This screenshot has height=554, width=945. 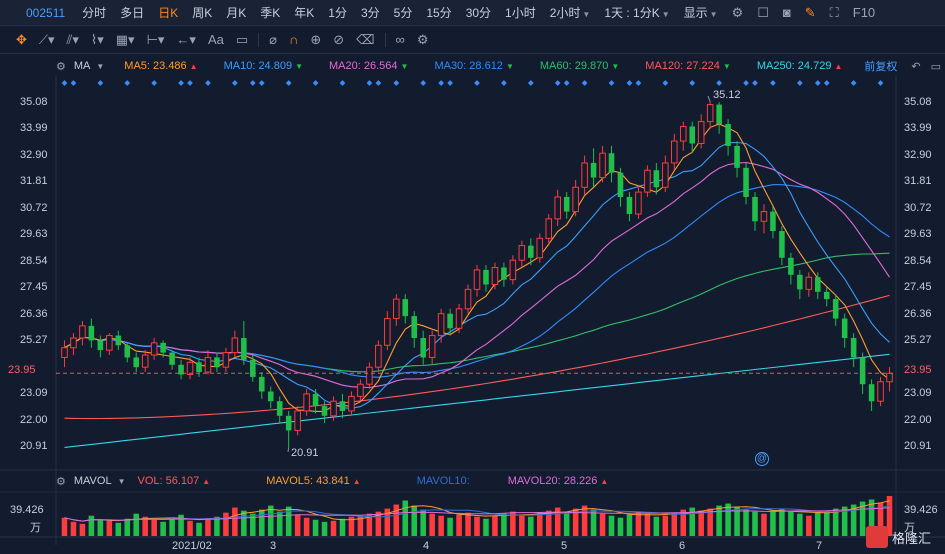 What do you see at coordinates (478, 13) in the screenshot?
I see `period-tab-30min: 30分` at bounding box center [478, 13].